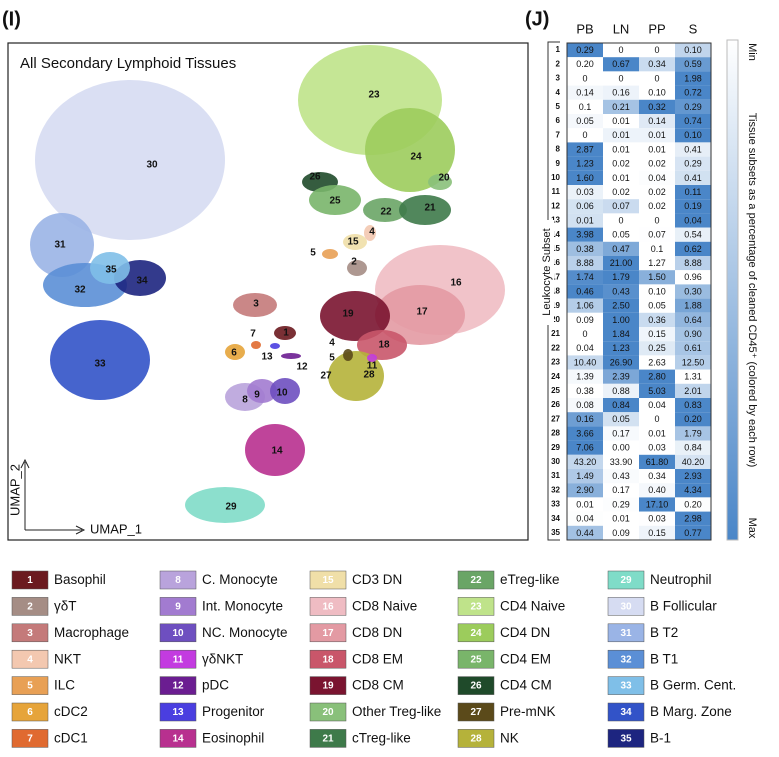 The image size is (779, 757). I want to click on cell-value: 0, so click(620, 220).